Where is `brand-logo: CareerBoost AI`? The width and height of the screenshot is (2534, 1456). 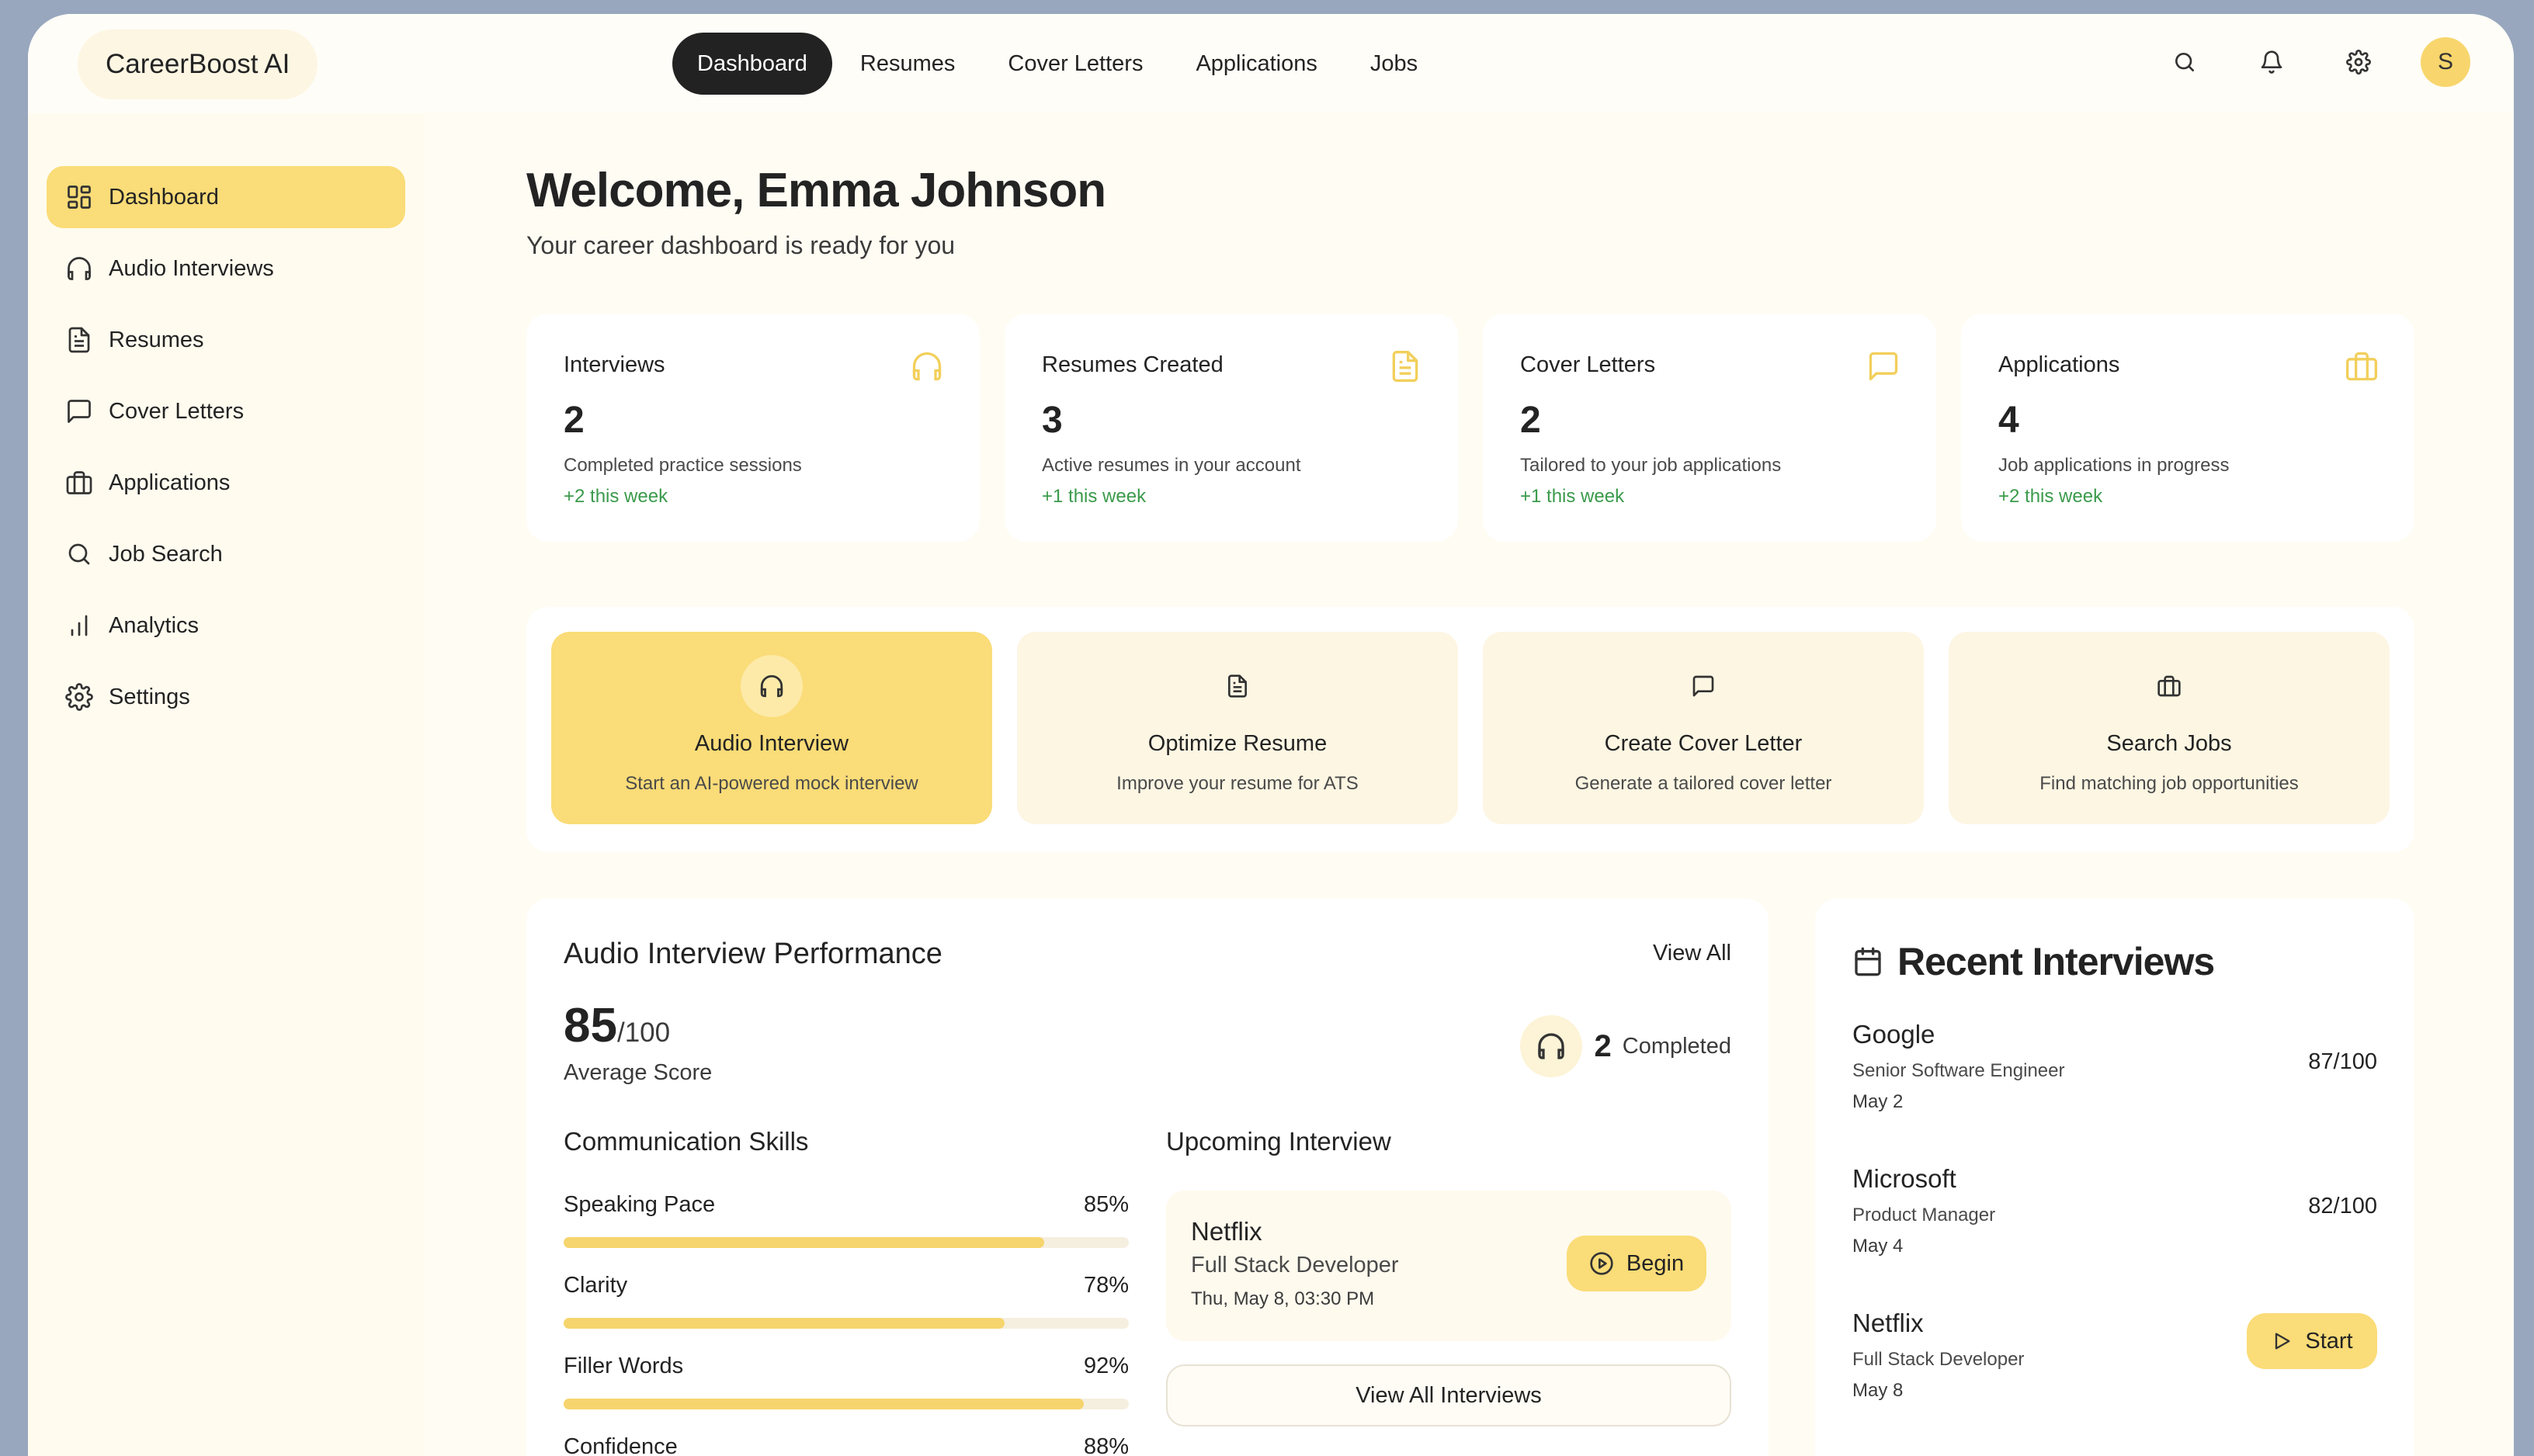
brand-logo: CareerBoost AI is located at coordinates (198, 64).